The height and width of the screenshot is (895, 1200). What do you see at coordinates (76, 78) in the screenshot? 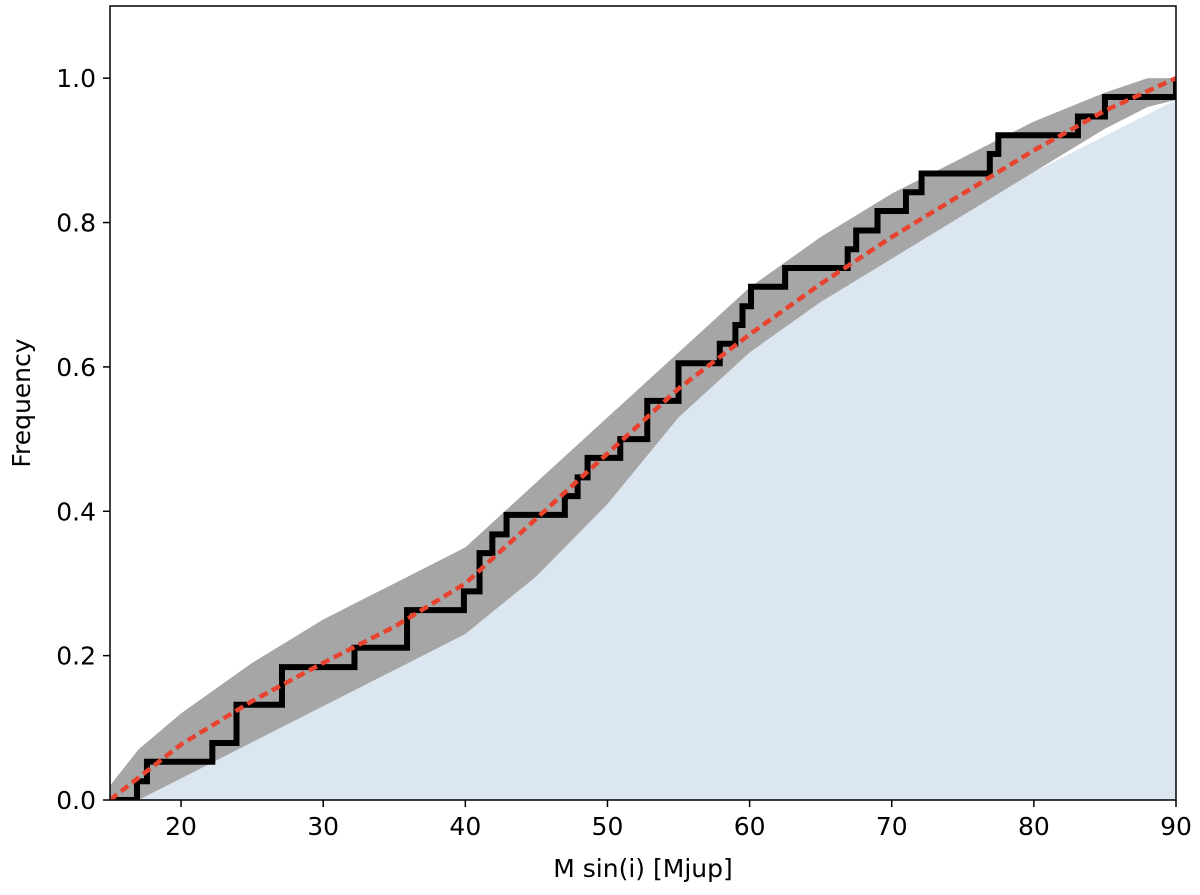
I see `y-tick-label: 1.0` at bounding box center [76, 78].